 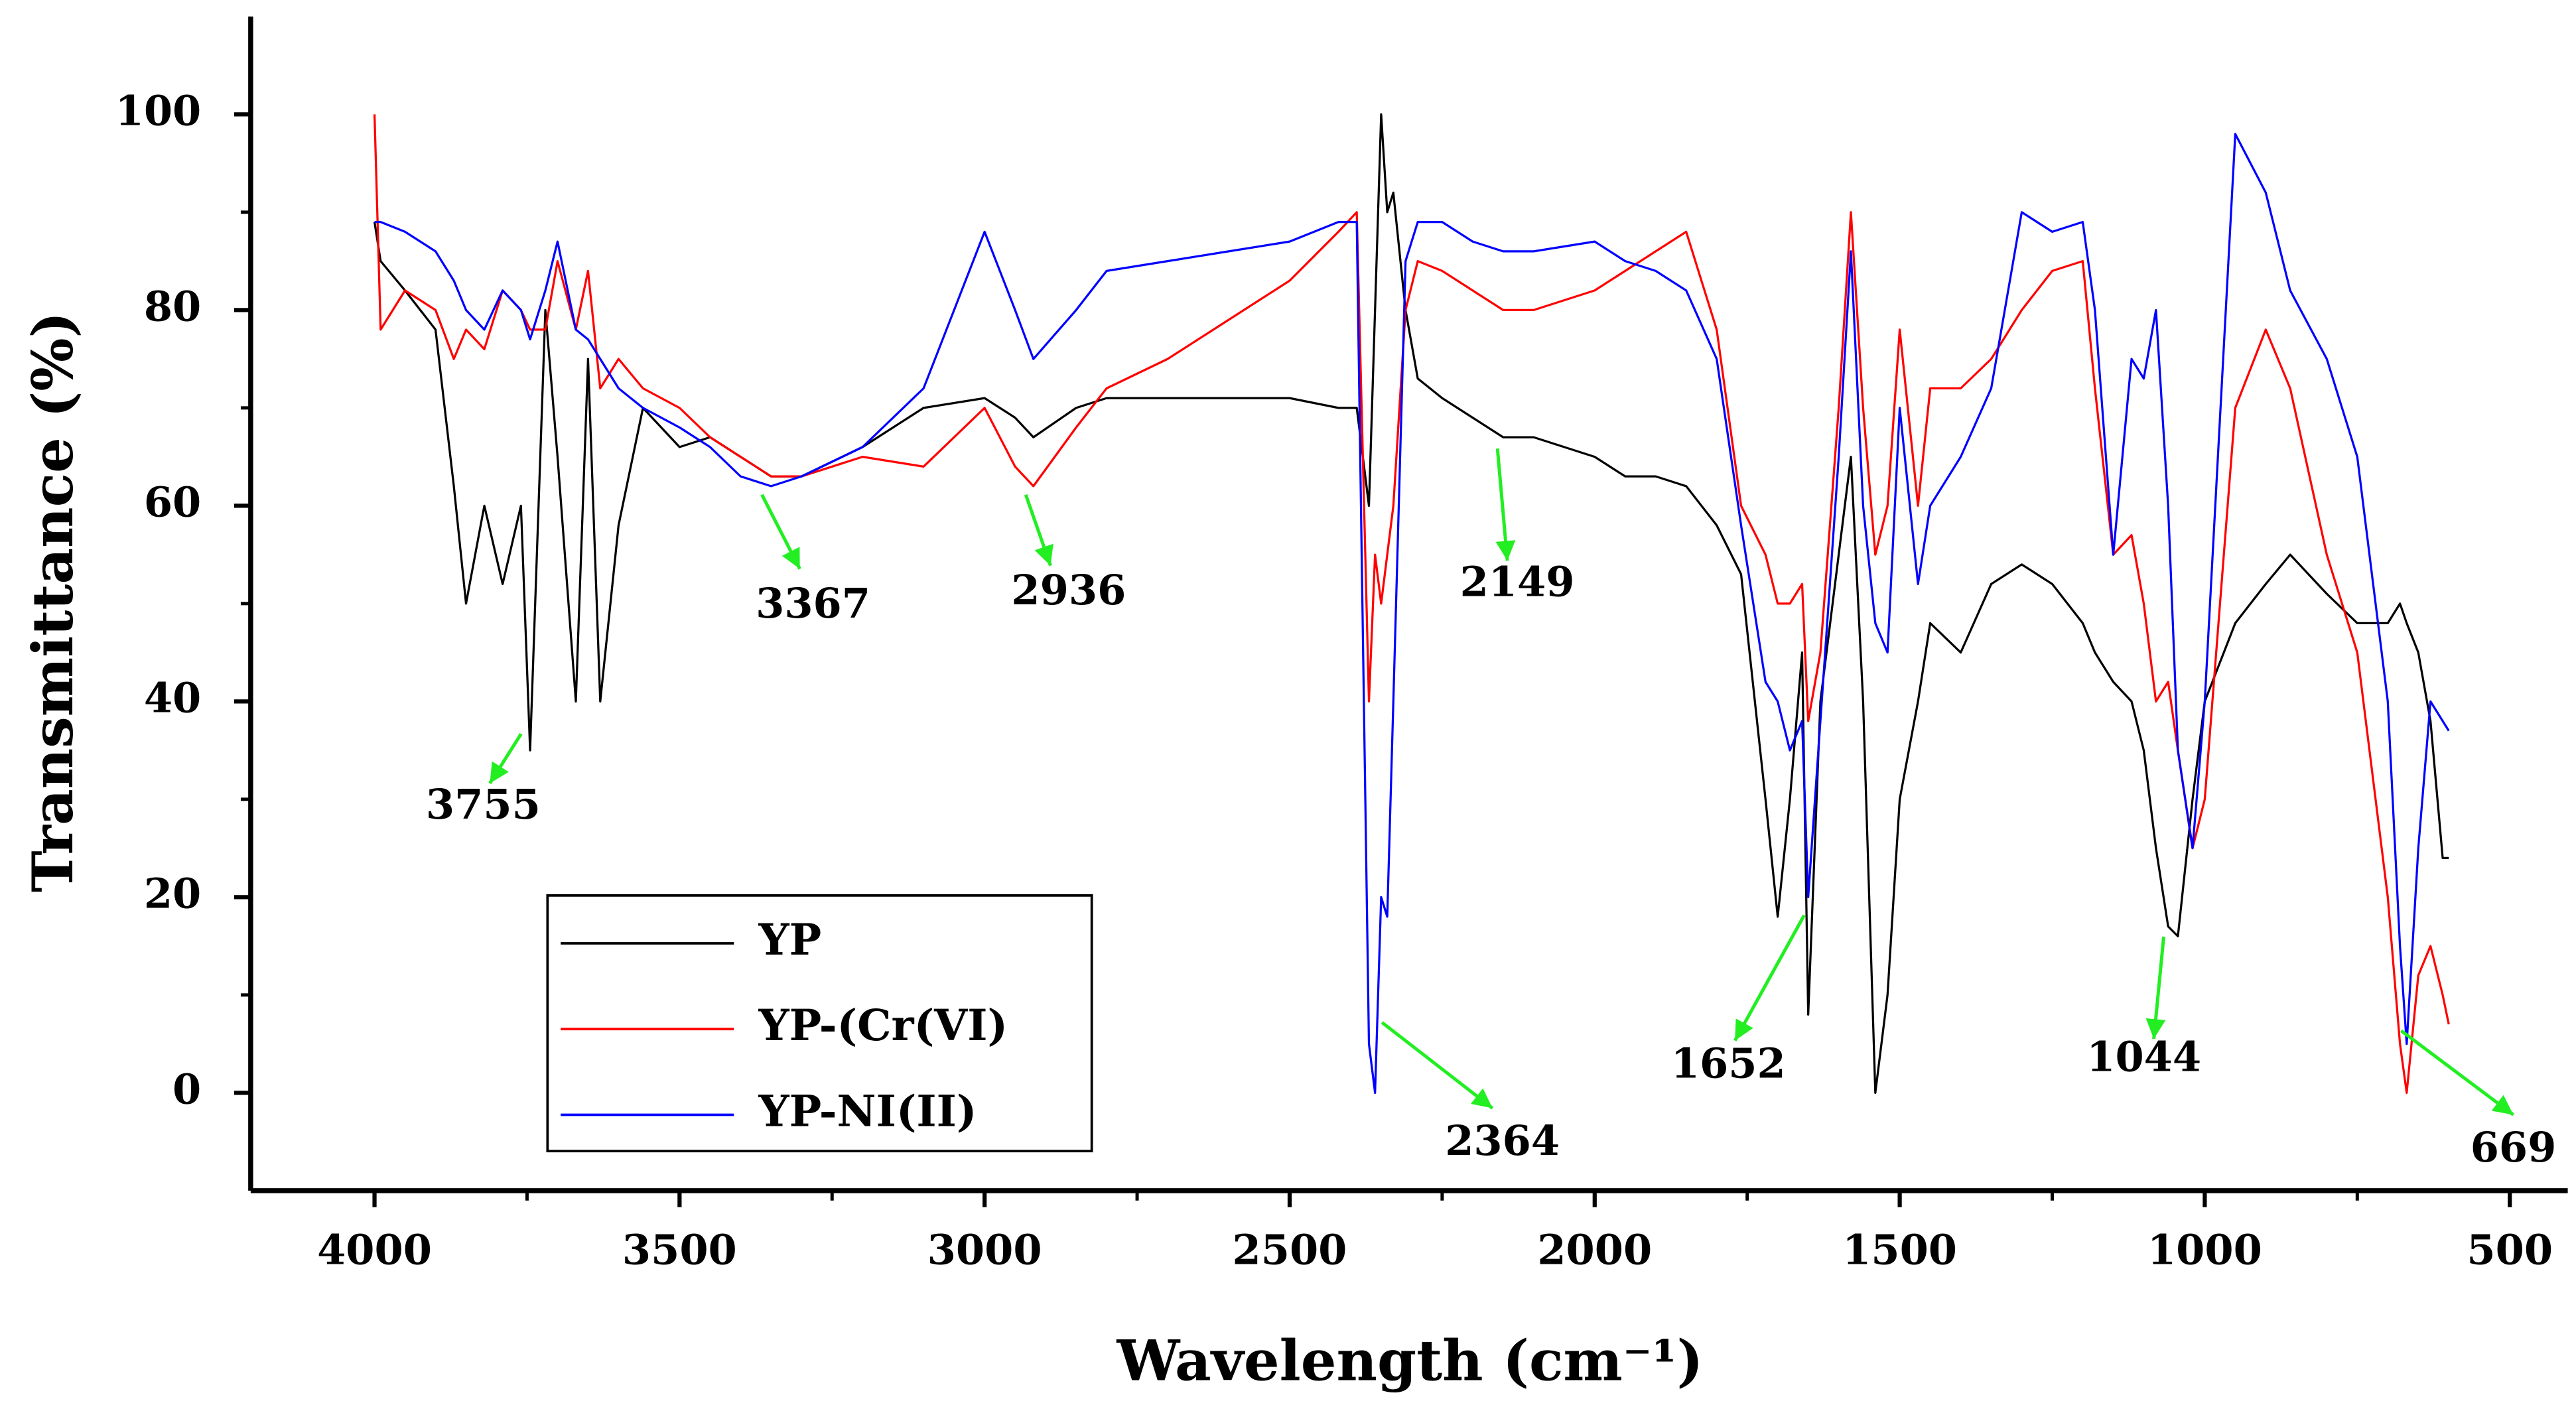 What do you see at coordinates (158, 110) in the screenshot?
I see `y-tick-label: 100` at bounding box center [158, 110].